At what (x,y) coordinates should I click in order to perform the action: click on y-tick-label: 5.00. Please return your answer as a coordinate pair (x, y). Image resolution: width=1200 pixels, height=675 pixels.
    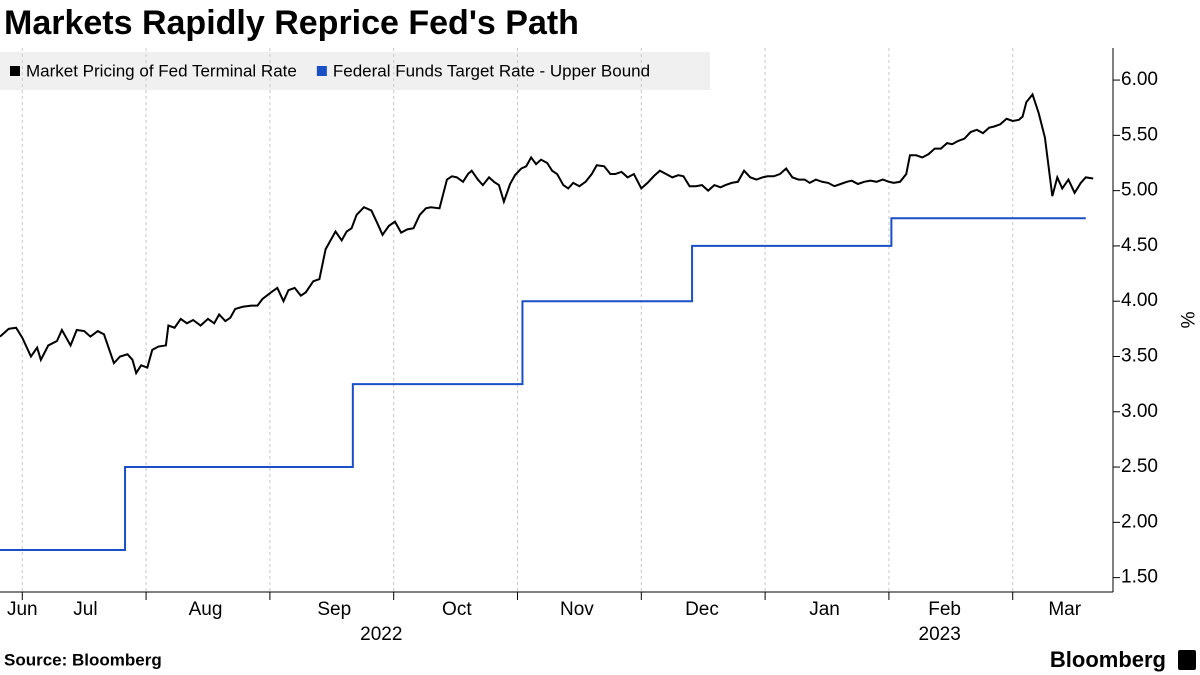
    Looking at the image, I should click on (1139, 190).